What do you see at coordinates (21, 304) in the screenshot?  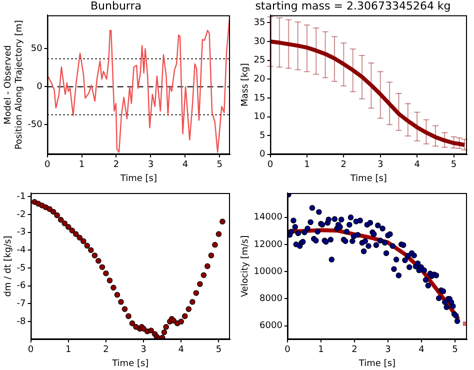 I see `y-tick-label: -7` at bounding box center [21, 304].